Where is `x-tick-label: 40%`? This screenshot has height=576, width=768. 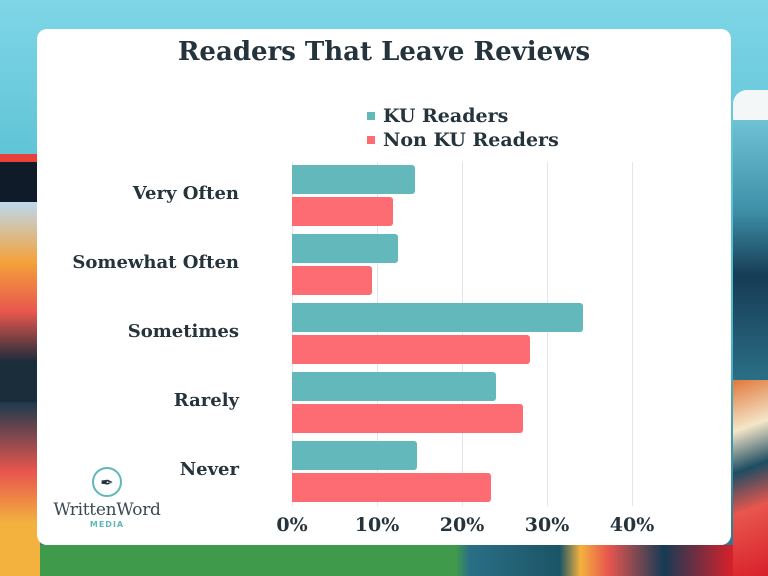
x-tick-label: 40% is located at coordinates (632, 525).